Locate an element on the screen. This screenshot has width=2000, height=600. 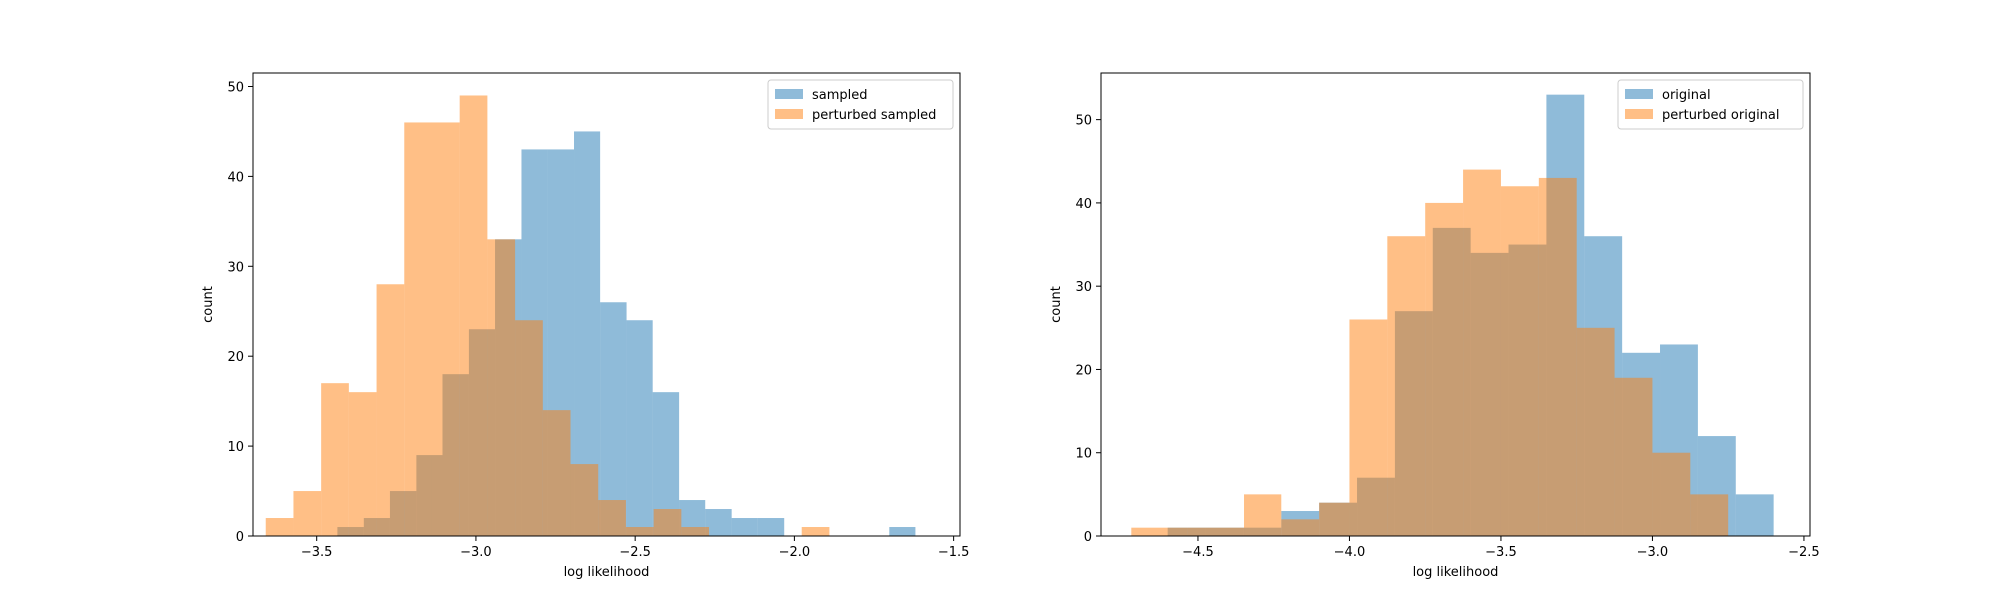
right-y-axis-label: count is located at coordinates (1056, 304).